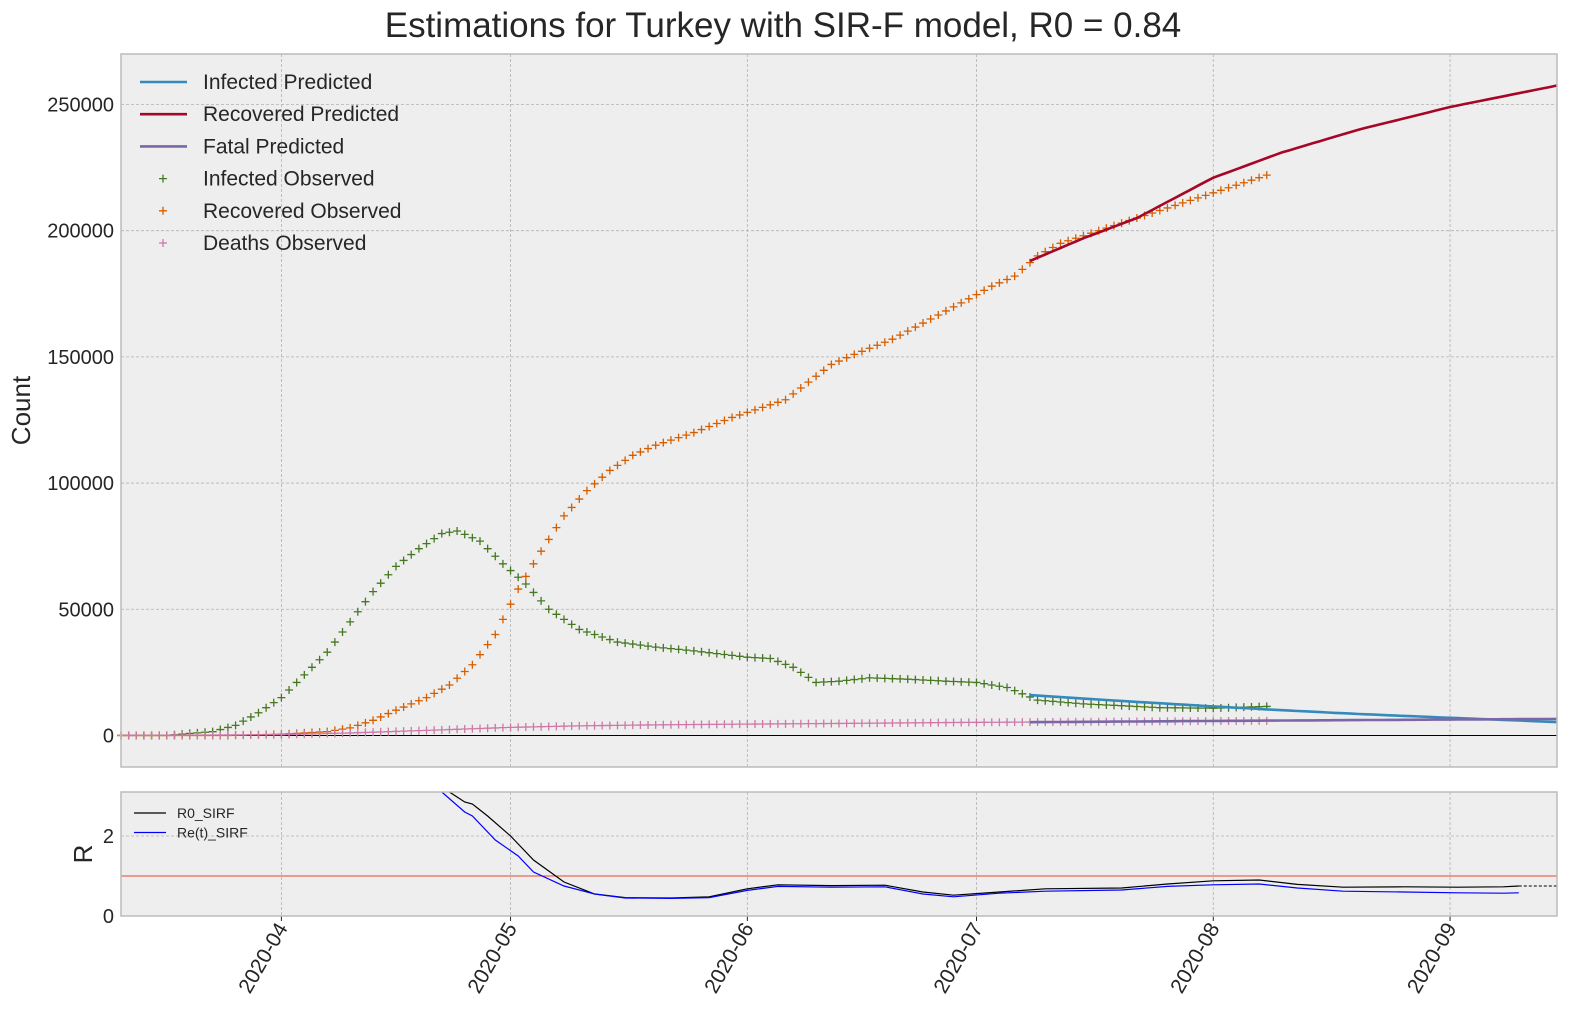 Image resolution: width=1572 pixels, height=1016 pixels. What do you see at coordinates (1293, 173) in the screenshot?
I see `series-line` at bounding box center [1293, 173].